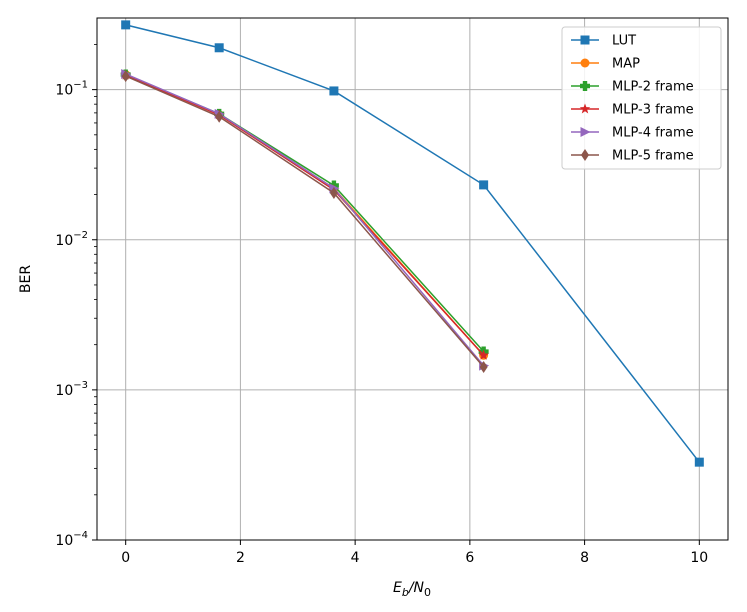  Describe the element at coordinates (26, 279) in the screenshot. I see `y-axis-label: BER` at that location.